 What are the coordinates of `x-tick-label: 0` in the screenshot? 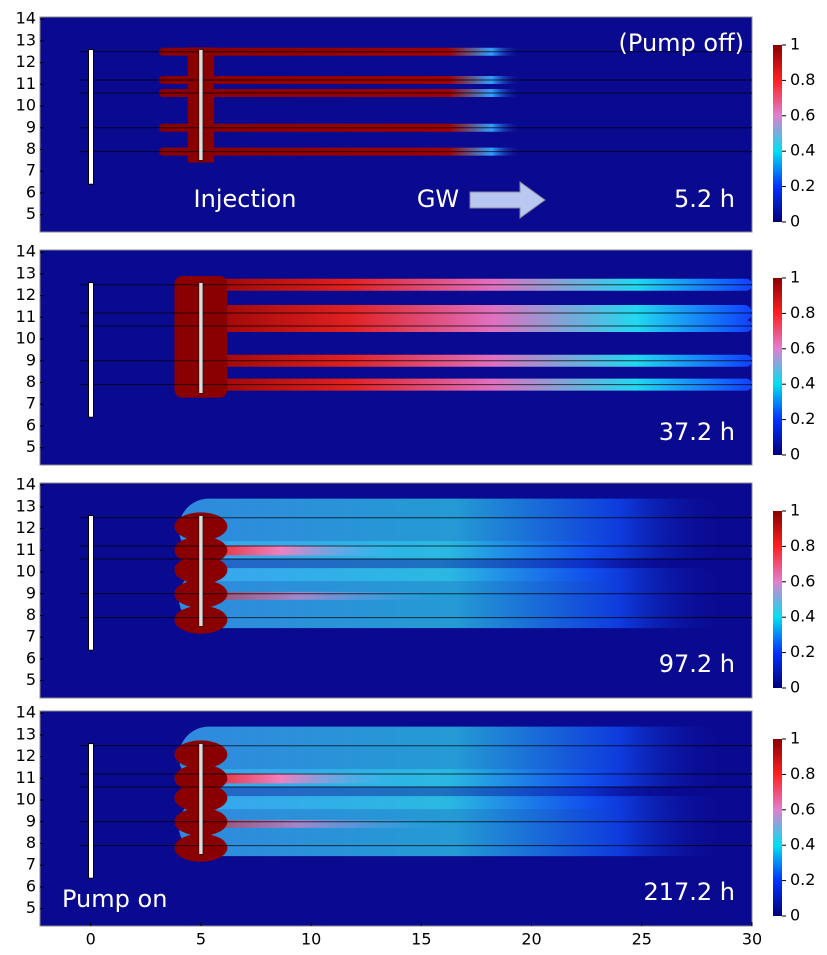 It's located at (91, 939).